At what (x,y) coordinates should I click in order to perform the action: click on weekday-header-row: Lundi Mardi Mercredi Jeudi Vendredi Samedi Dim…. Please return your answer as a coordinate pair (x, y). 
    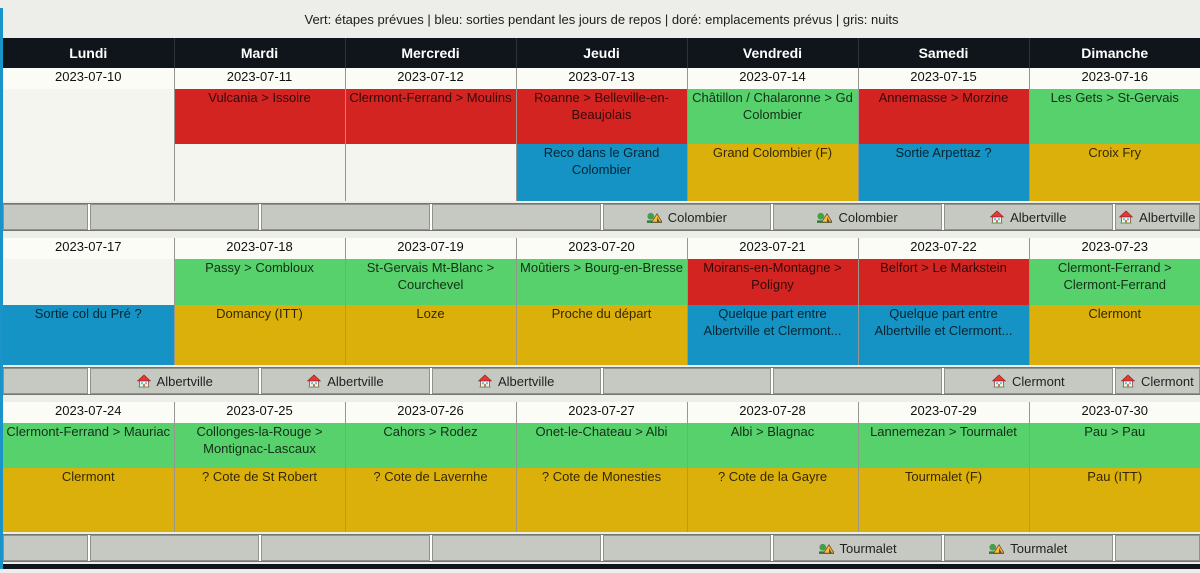
    Looking at the image, I should click on (601, 53).